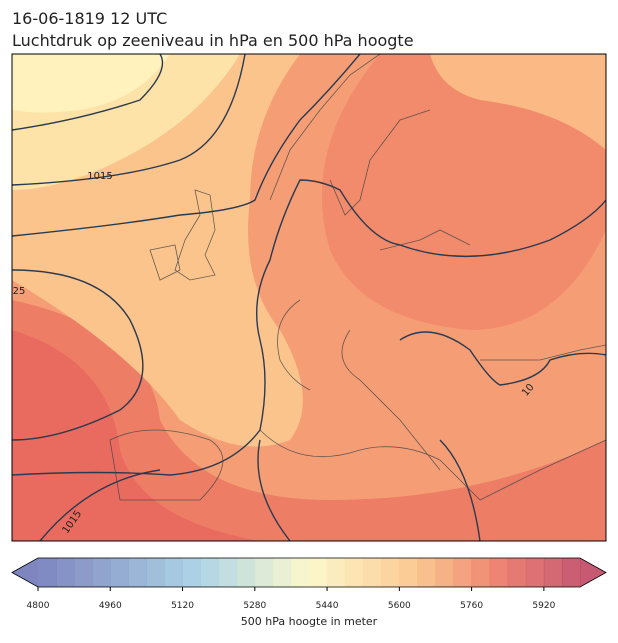 This screenshot has height=643, width=618. What do you see at coordinates (25, 572) in the screenshot?
I see `colorbar-extend-low` at bounding box center [25, 572].